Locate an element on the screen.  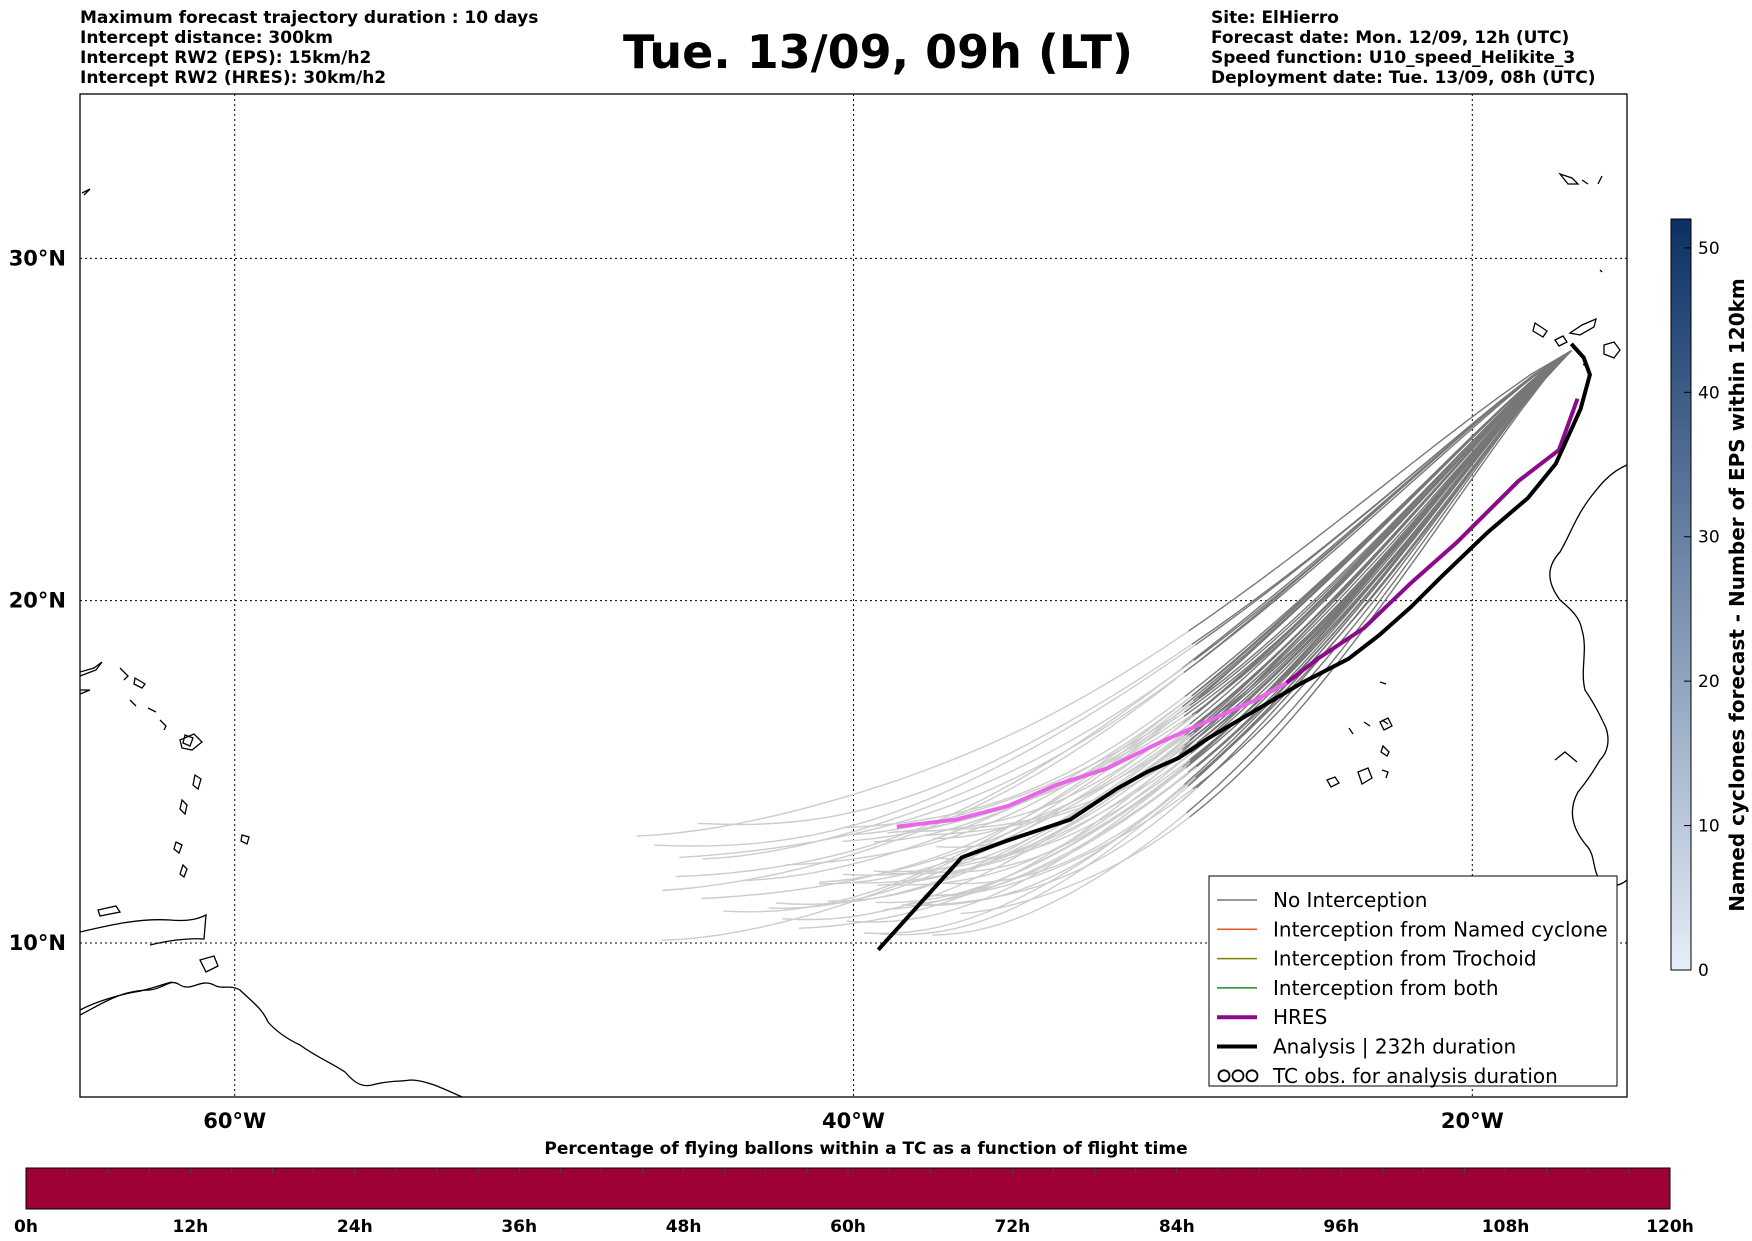
header-left-line: Intercept RW2 (EPS): 15km/h2 is located at coordinates (226, 58).